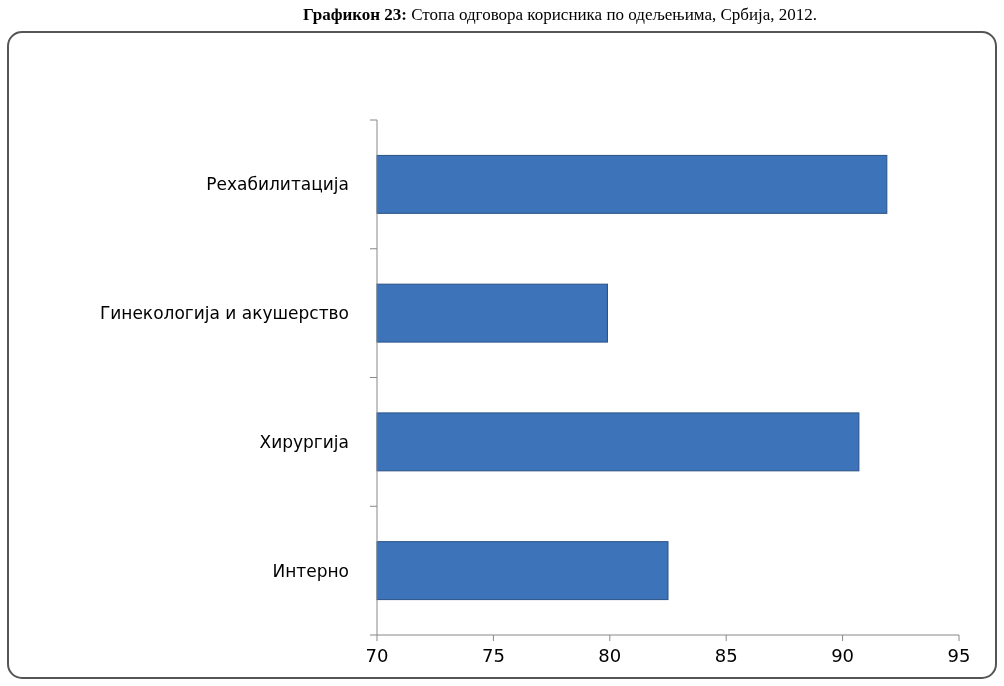 This screenshot has height=686, width=1004. Describe the element at coordinates (224, 313) in the screenshot. I see `y-tick-label: Гинекологија и акушерство` at that location.